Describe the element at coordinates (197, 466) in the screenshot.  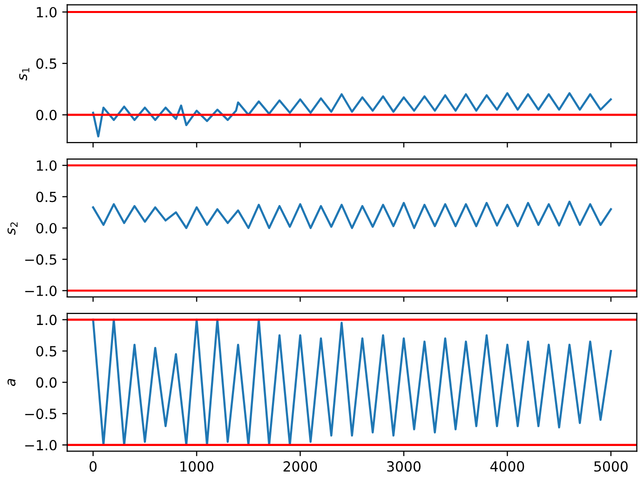
I see `x-tick-label: 1000` at that location.